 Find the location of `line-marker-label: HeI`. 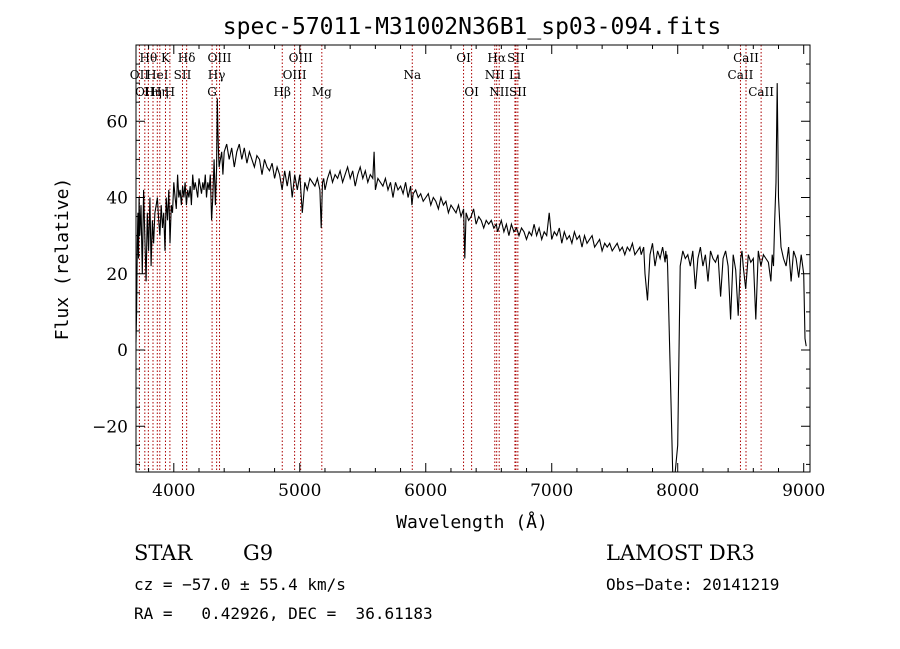

line-marker-label: HeI is located at coordinates (157, 75).